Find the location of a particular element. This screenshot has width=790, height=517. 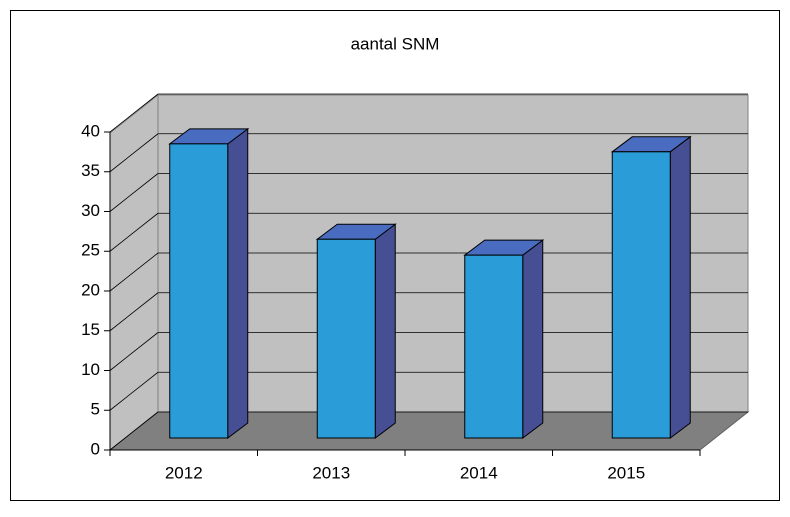

y-tick-label: 30 is located at coordinates (90, 210).